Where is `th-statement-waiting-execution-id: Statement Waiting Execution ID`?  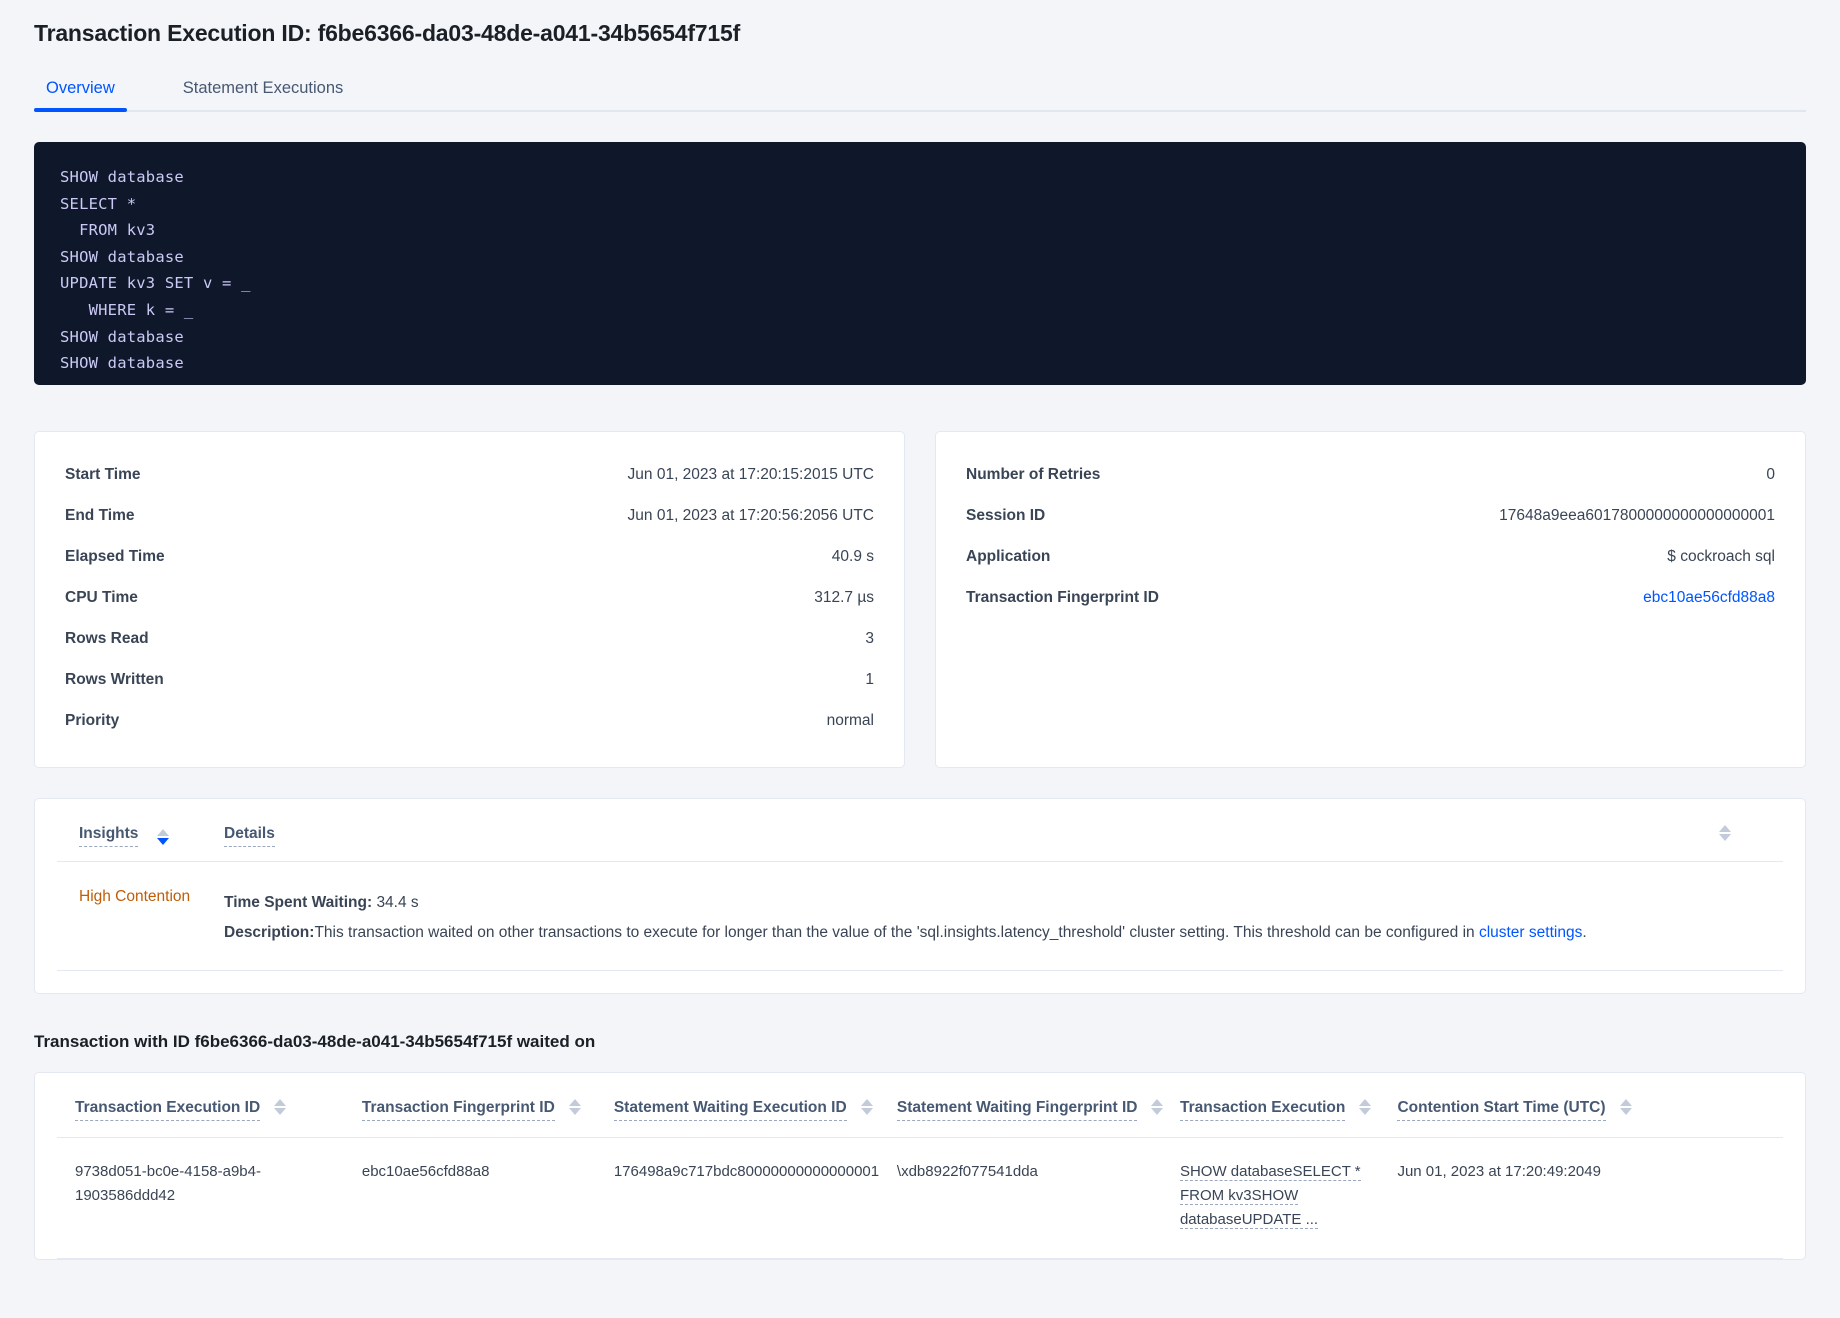 th-statement-waiting-execution-id: Statement Waiting Execution ID is located at coordinates (747, 1105).